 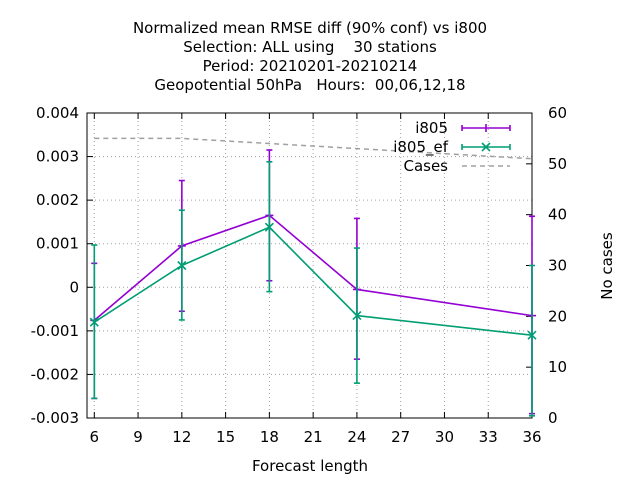 What do you see at coordinates (55, 418) in the screenshot?
I see `y-tick-label: -0.003` at bounding box center [55, 418].